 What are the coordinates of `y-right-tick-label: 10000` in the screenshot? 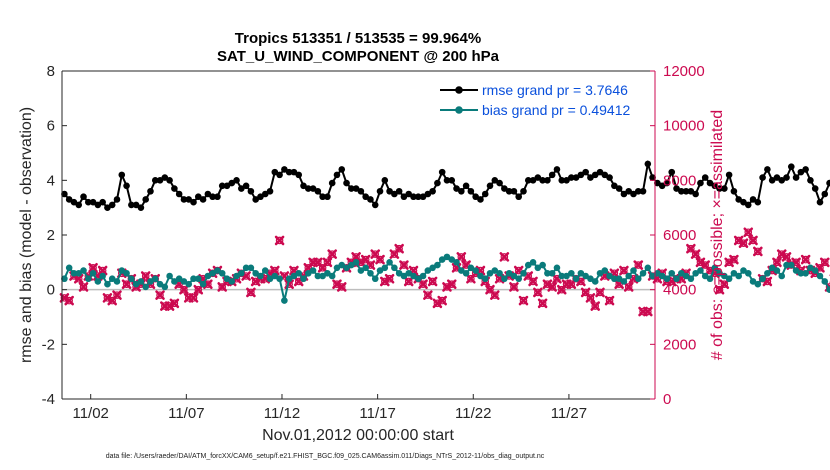 It's located at (684, 126).